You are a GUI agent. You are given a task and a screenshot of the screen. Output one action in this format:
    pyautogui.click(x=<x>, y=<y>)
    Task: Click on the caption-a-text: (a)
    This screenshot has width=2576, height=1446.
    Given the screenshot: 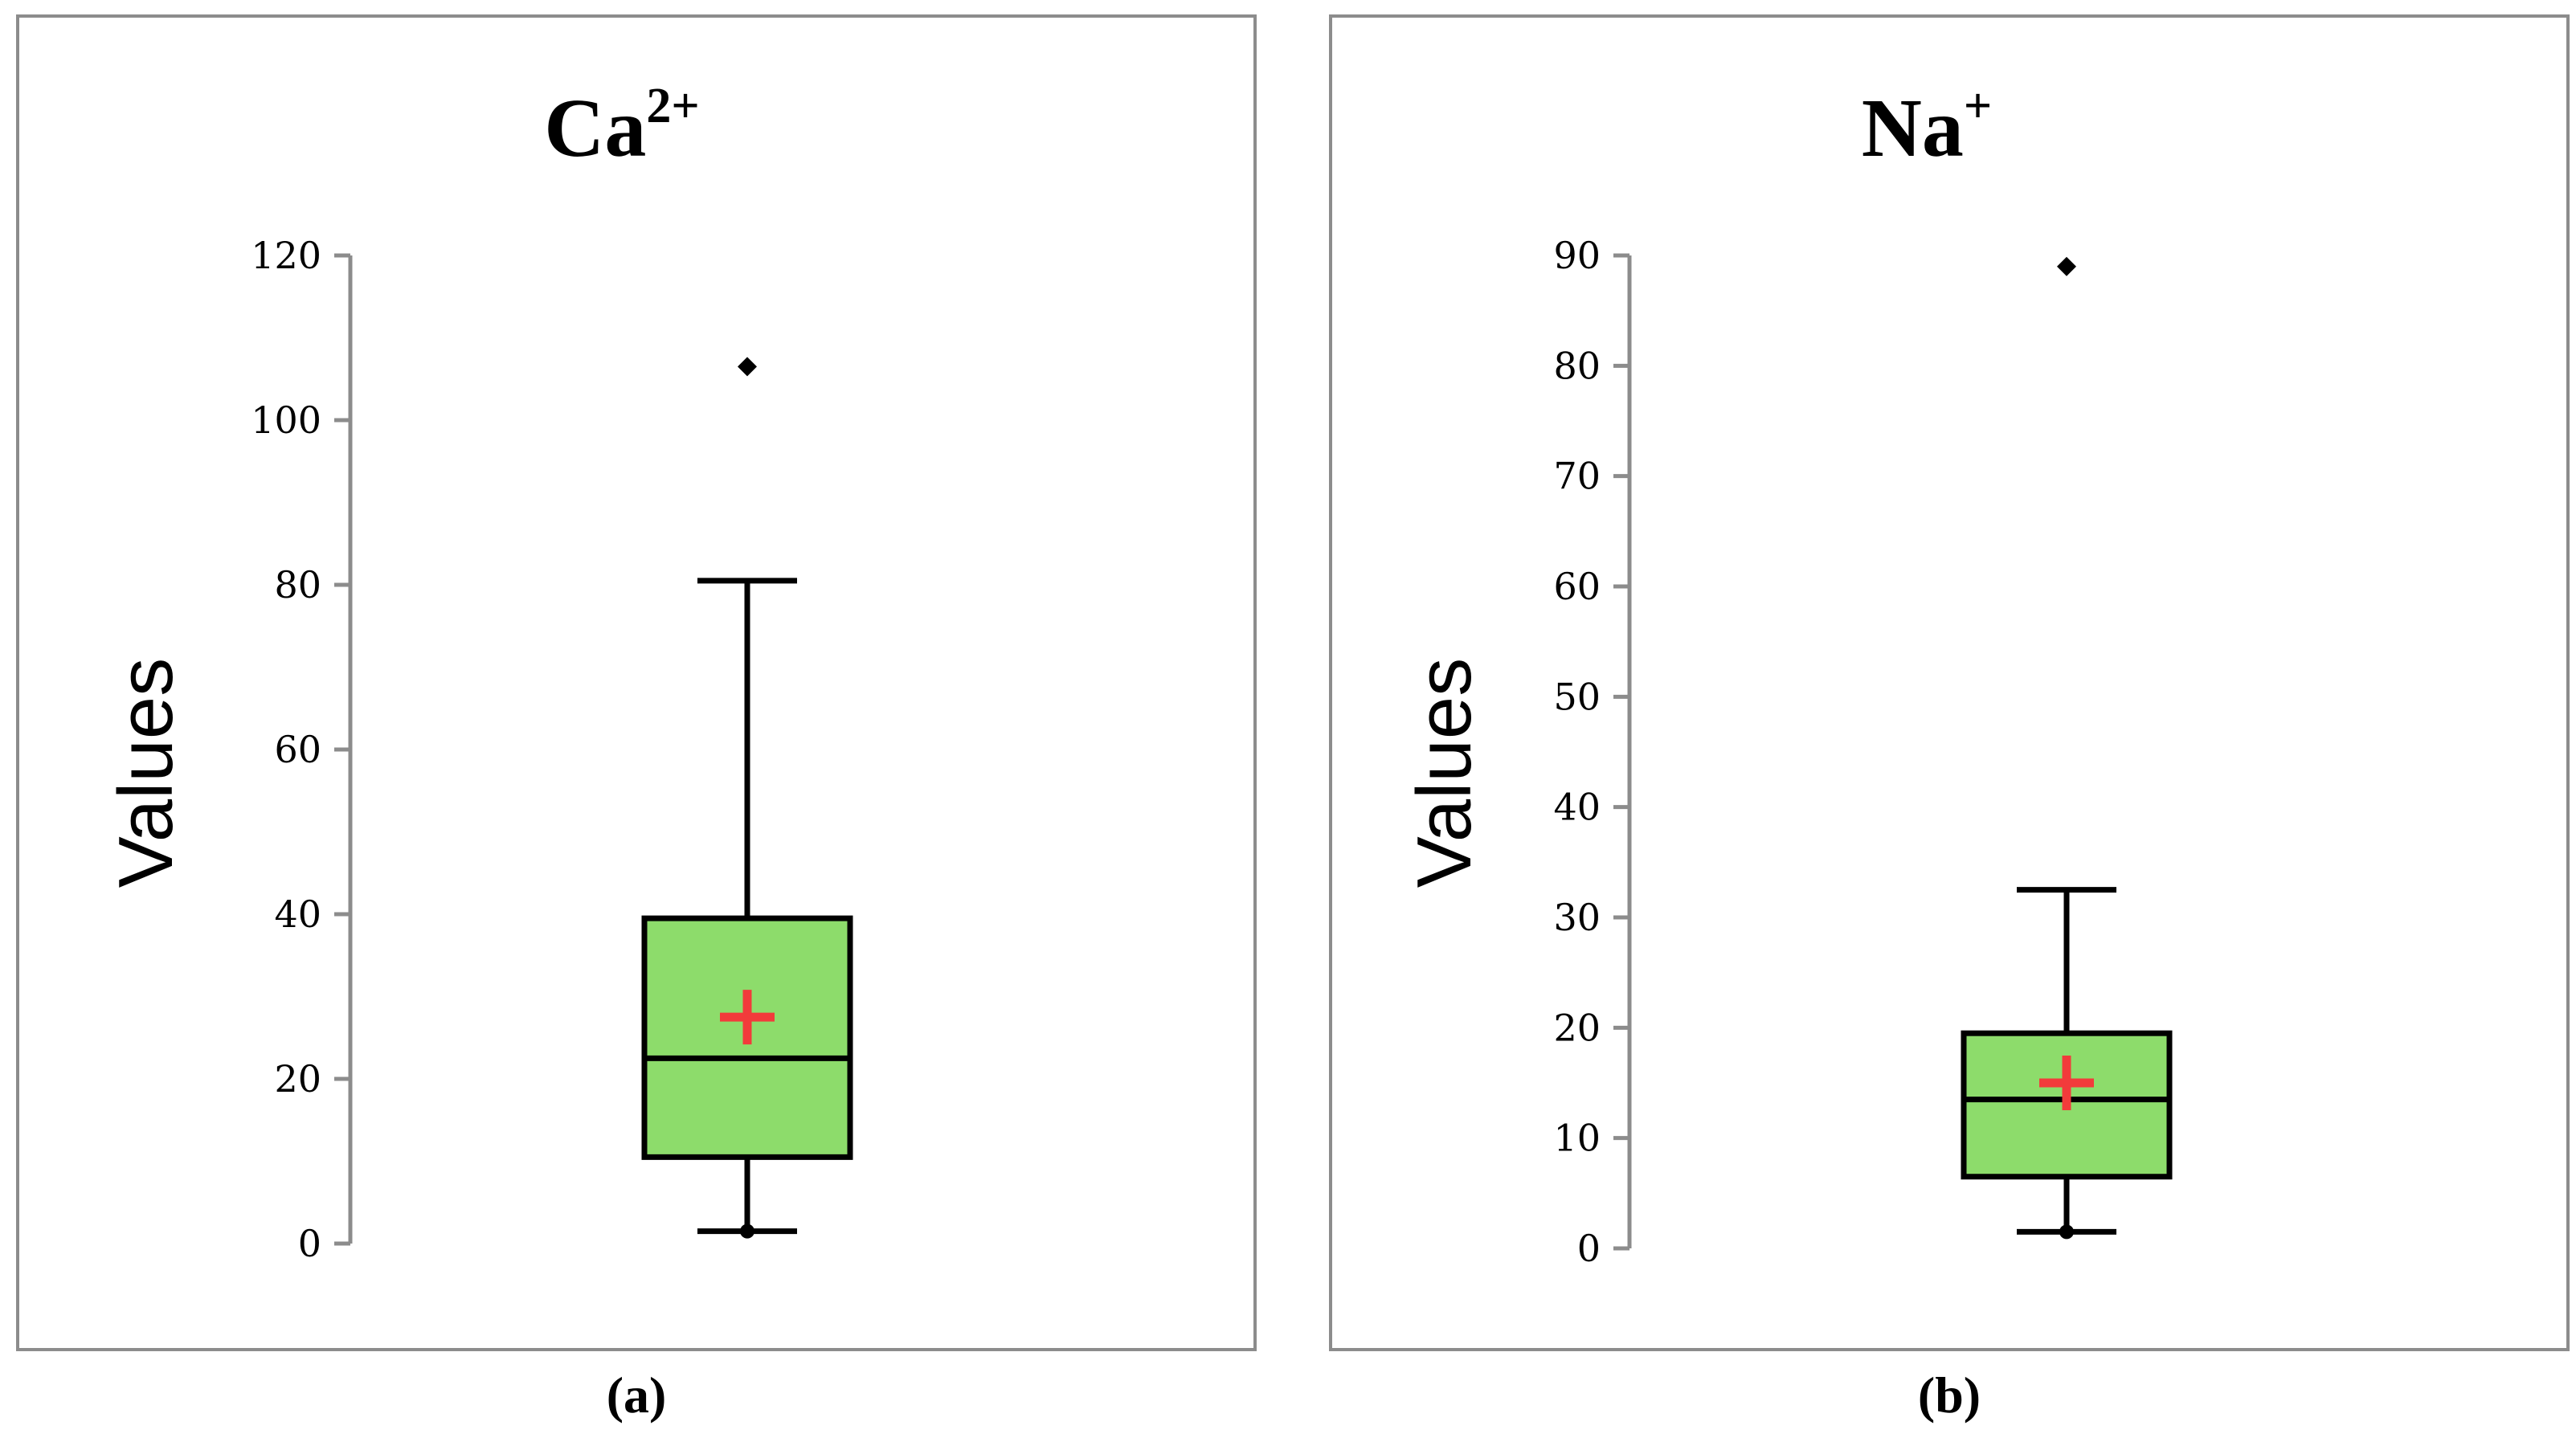 What is the action you would take?
    pyautogui.click(x=636, y=1395)
    